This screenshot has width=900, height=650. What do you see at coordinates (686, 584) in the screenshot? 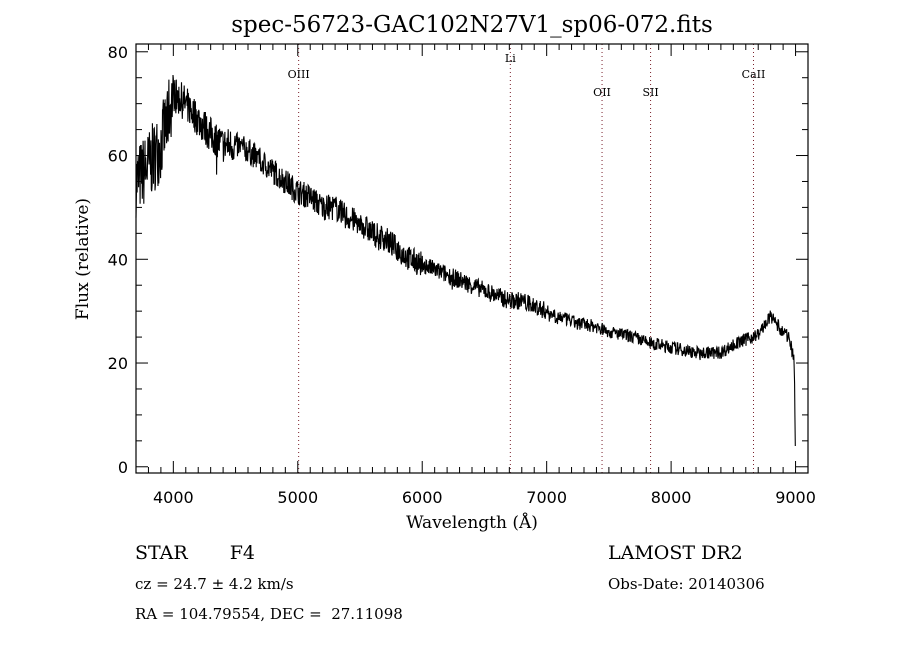
I see `obs-date-text: Obs-Date: 20140306` at bounding box center [686, 584].